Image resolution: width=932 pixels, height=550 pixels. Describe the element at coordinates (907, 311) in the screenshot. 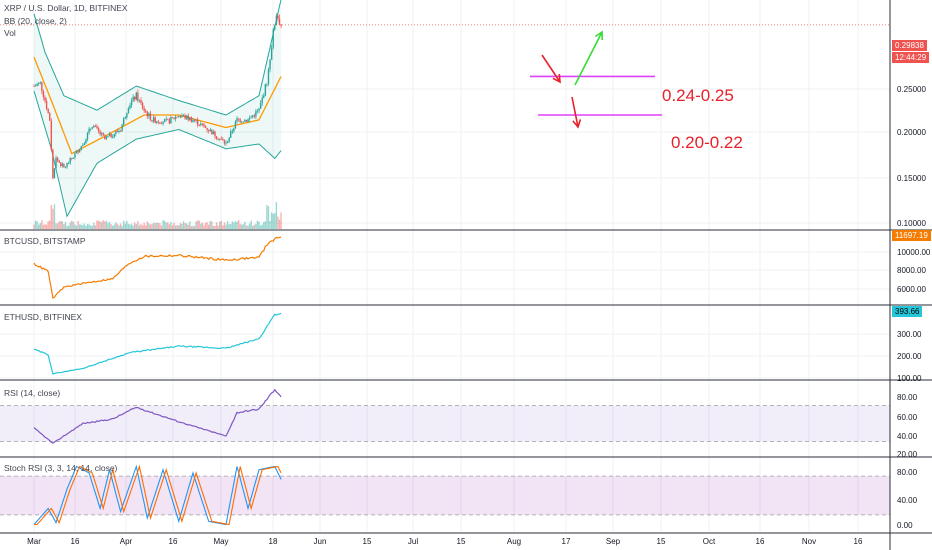

I see `eth-price-tag: 393.66` at that location.